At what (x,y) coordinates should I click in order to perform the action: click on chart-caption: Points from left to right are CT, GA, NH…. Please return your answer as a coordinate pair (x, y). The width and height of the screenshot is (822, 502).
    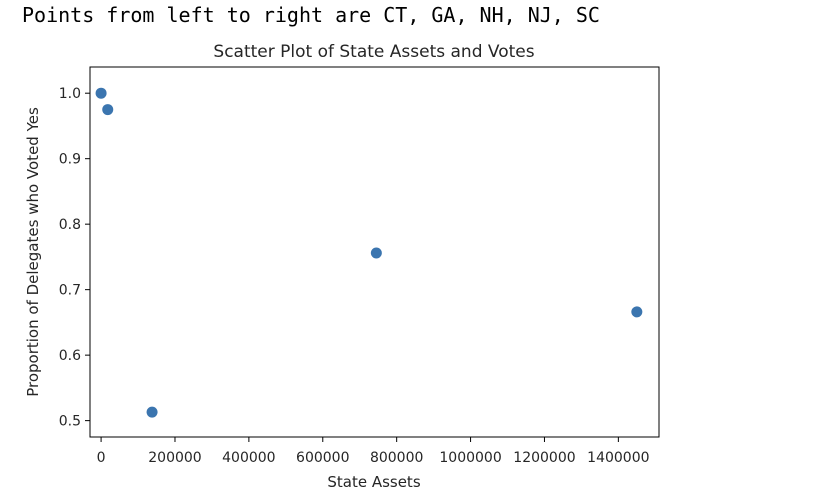
    Looking at the image, I should click on (311, 15).